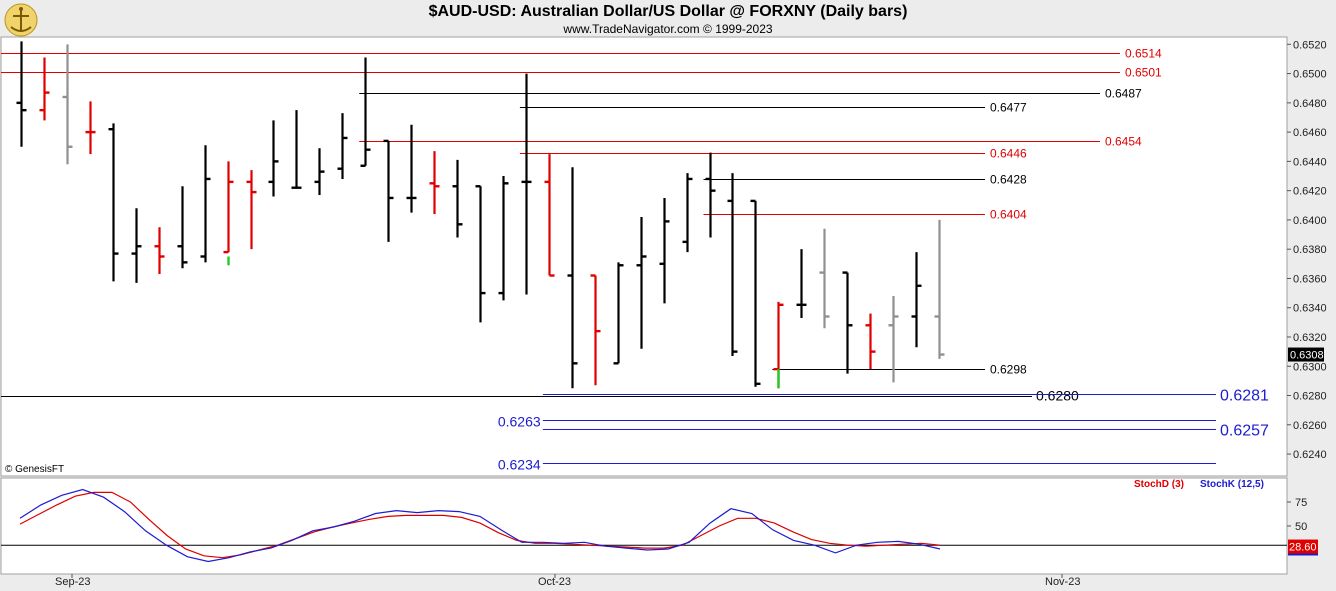  I want to click on price-axis-label: 0.6480, so click(1310, 104).